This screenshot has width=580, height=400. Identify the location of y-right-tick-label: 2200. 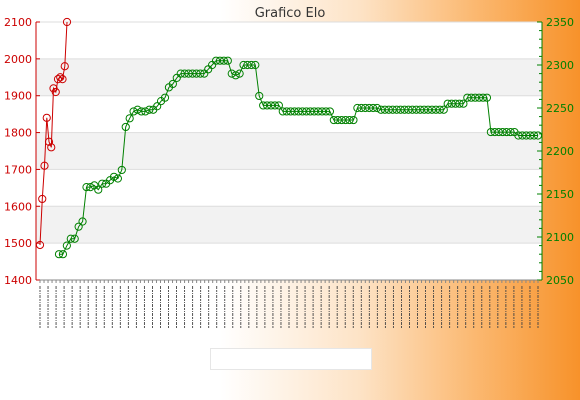
(560, 151).